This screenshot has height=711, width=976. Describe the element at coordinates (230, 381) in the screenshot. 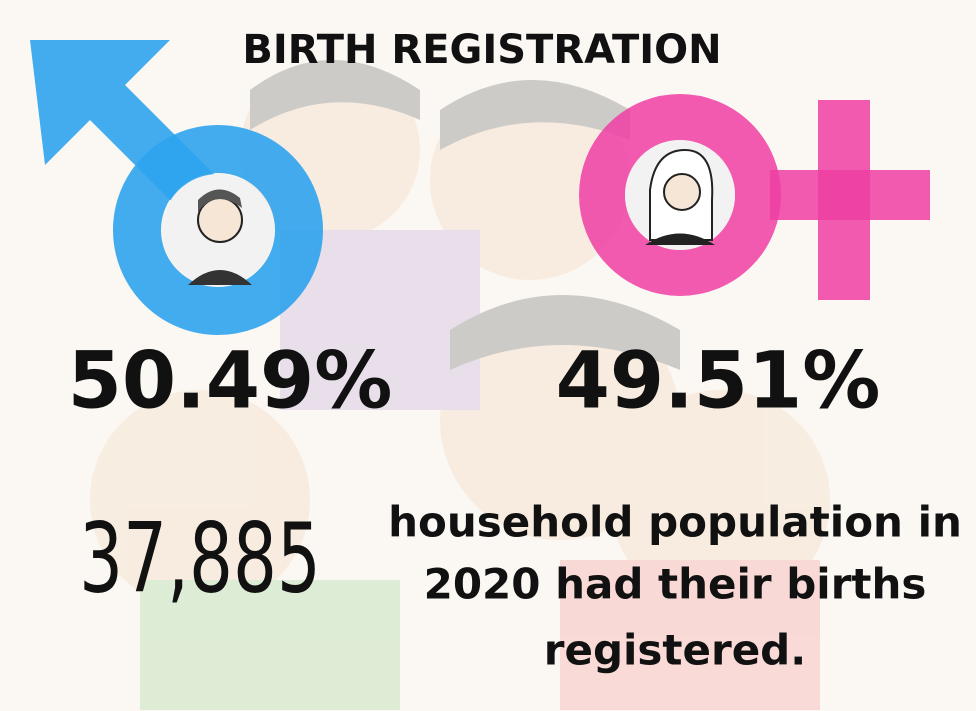

I see `male-percent: 50.49%` at that location.